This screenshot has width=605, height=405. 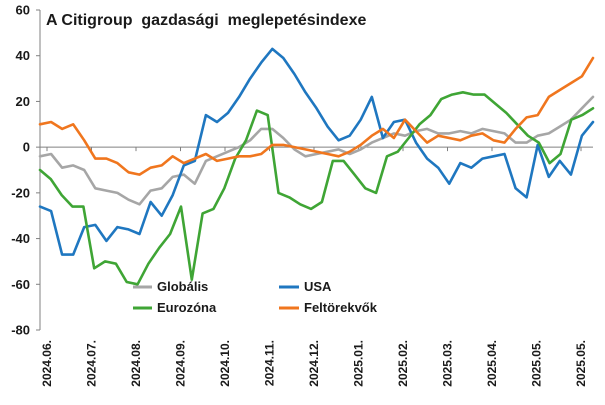 I want to click on y-tick-label: 0, so click(x=26, y=147).